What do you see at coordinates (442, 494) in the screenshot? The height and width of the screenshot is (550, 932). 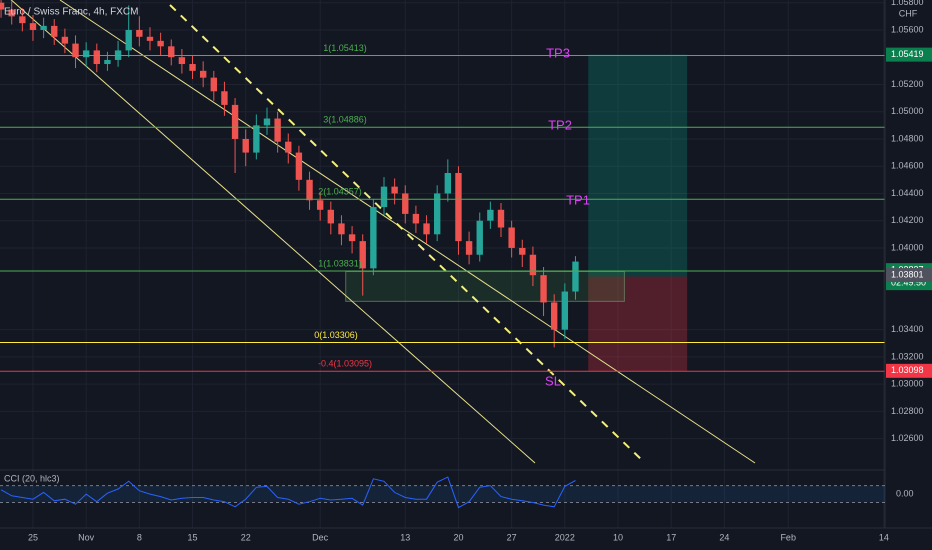 I see `cci-band` at bounding box center [442, 494].